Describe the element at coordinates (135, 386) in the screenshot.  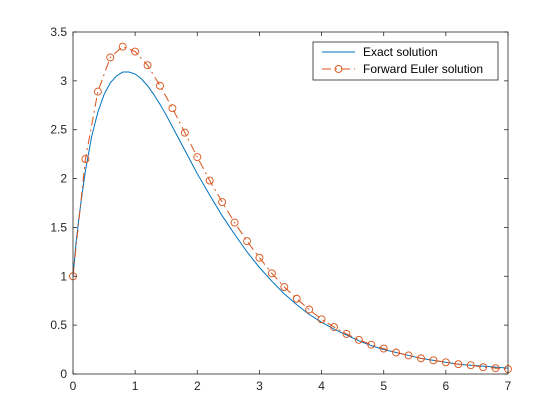
I see `x-tick-label: 1` at that location.